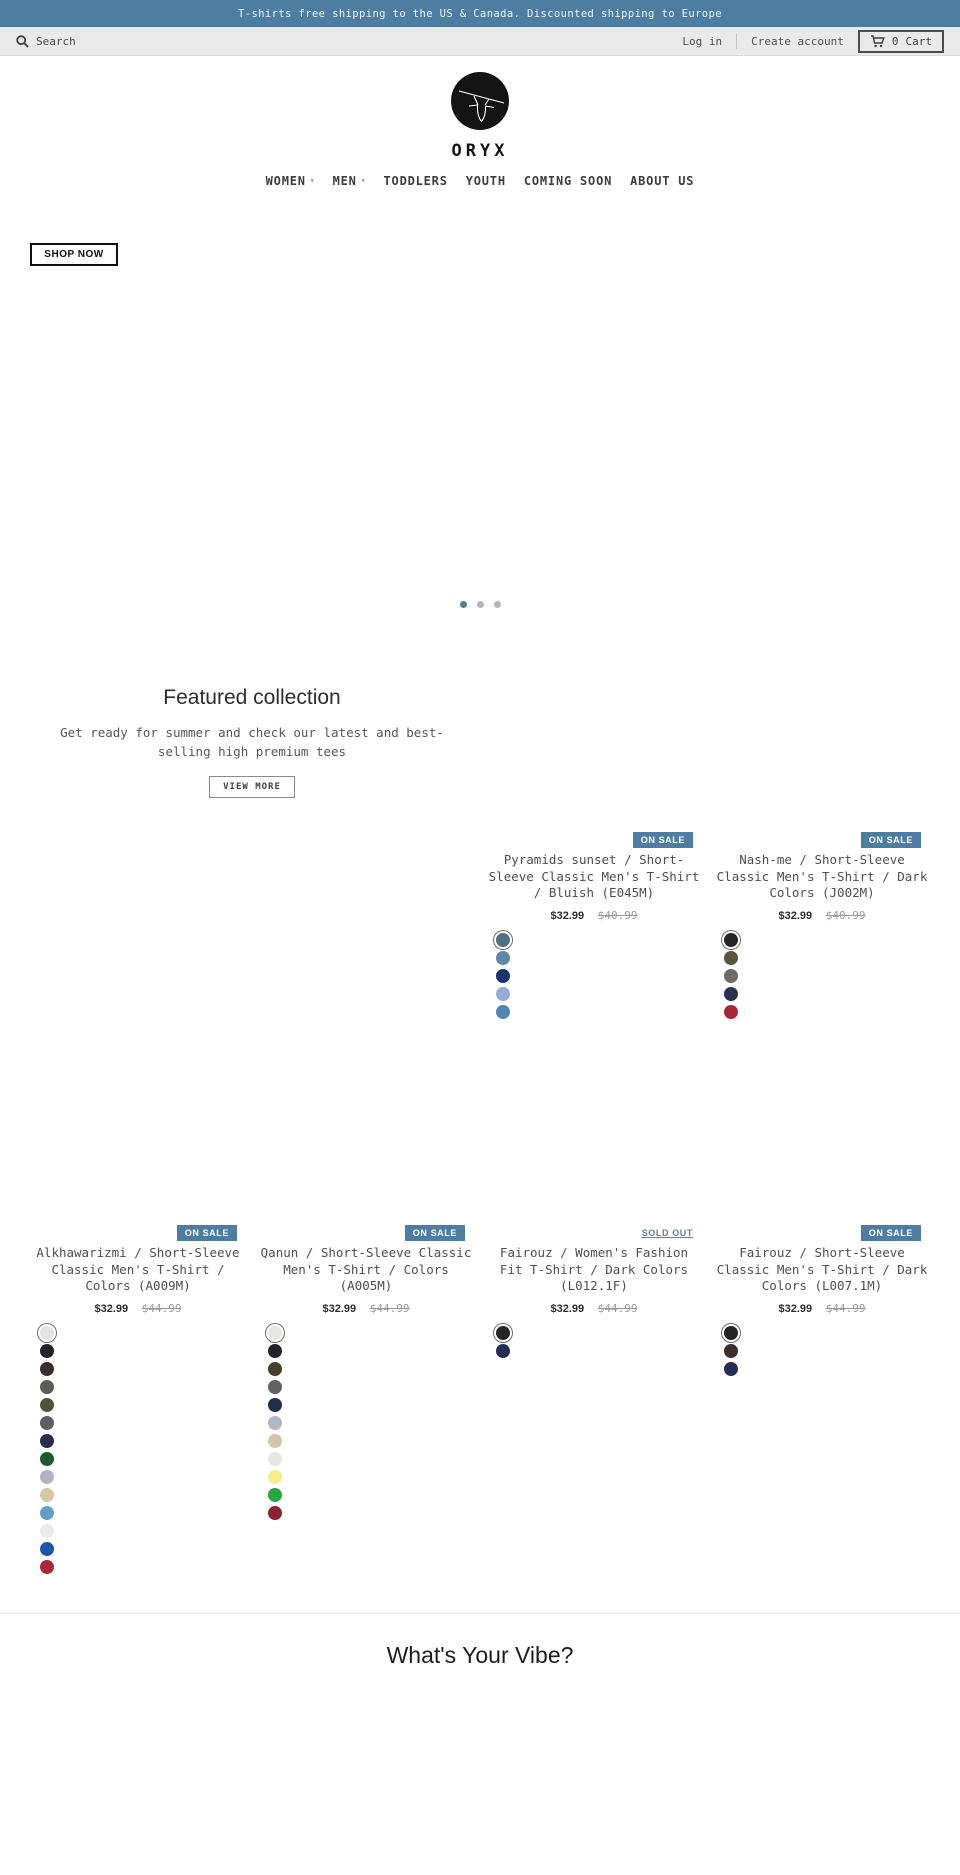 This screenshot has width=960, height=1875. Describe the element at coordinates (480, 101) in the screenshot. I see `oryx-logo-icon` at that location.